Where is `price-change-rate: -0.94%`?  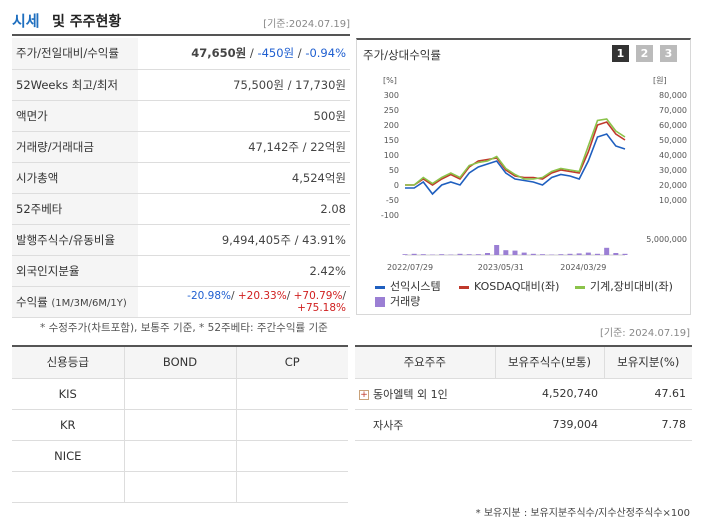 price-change-rate: -0.94% is located at coordinates (325, 53).